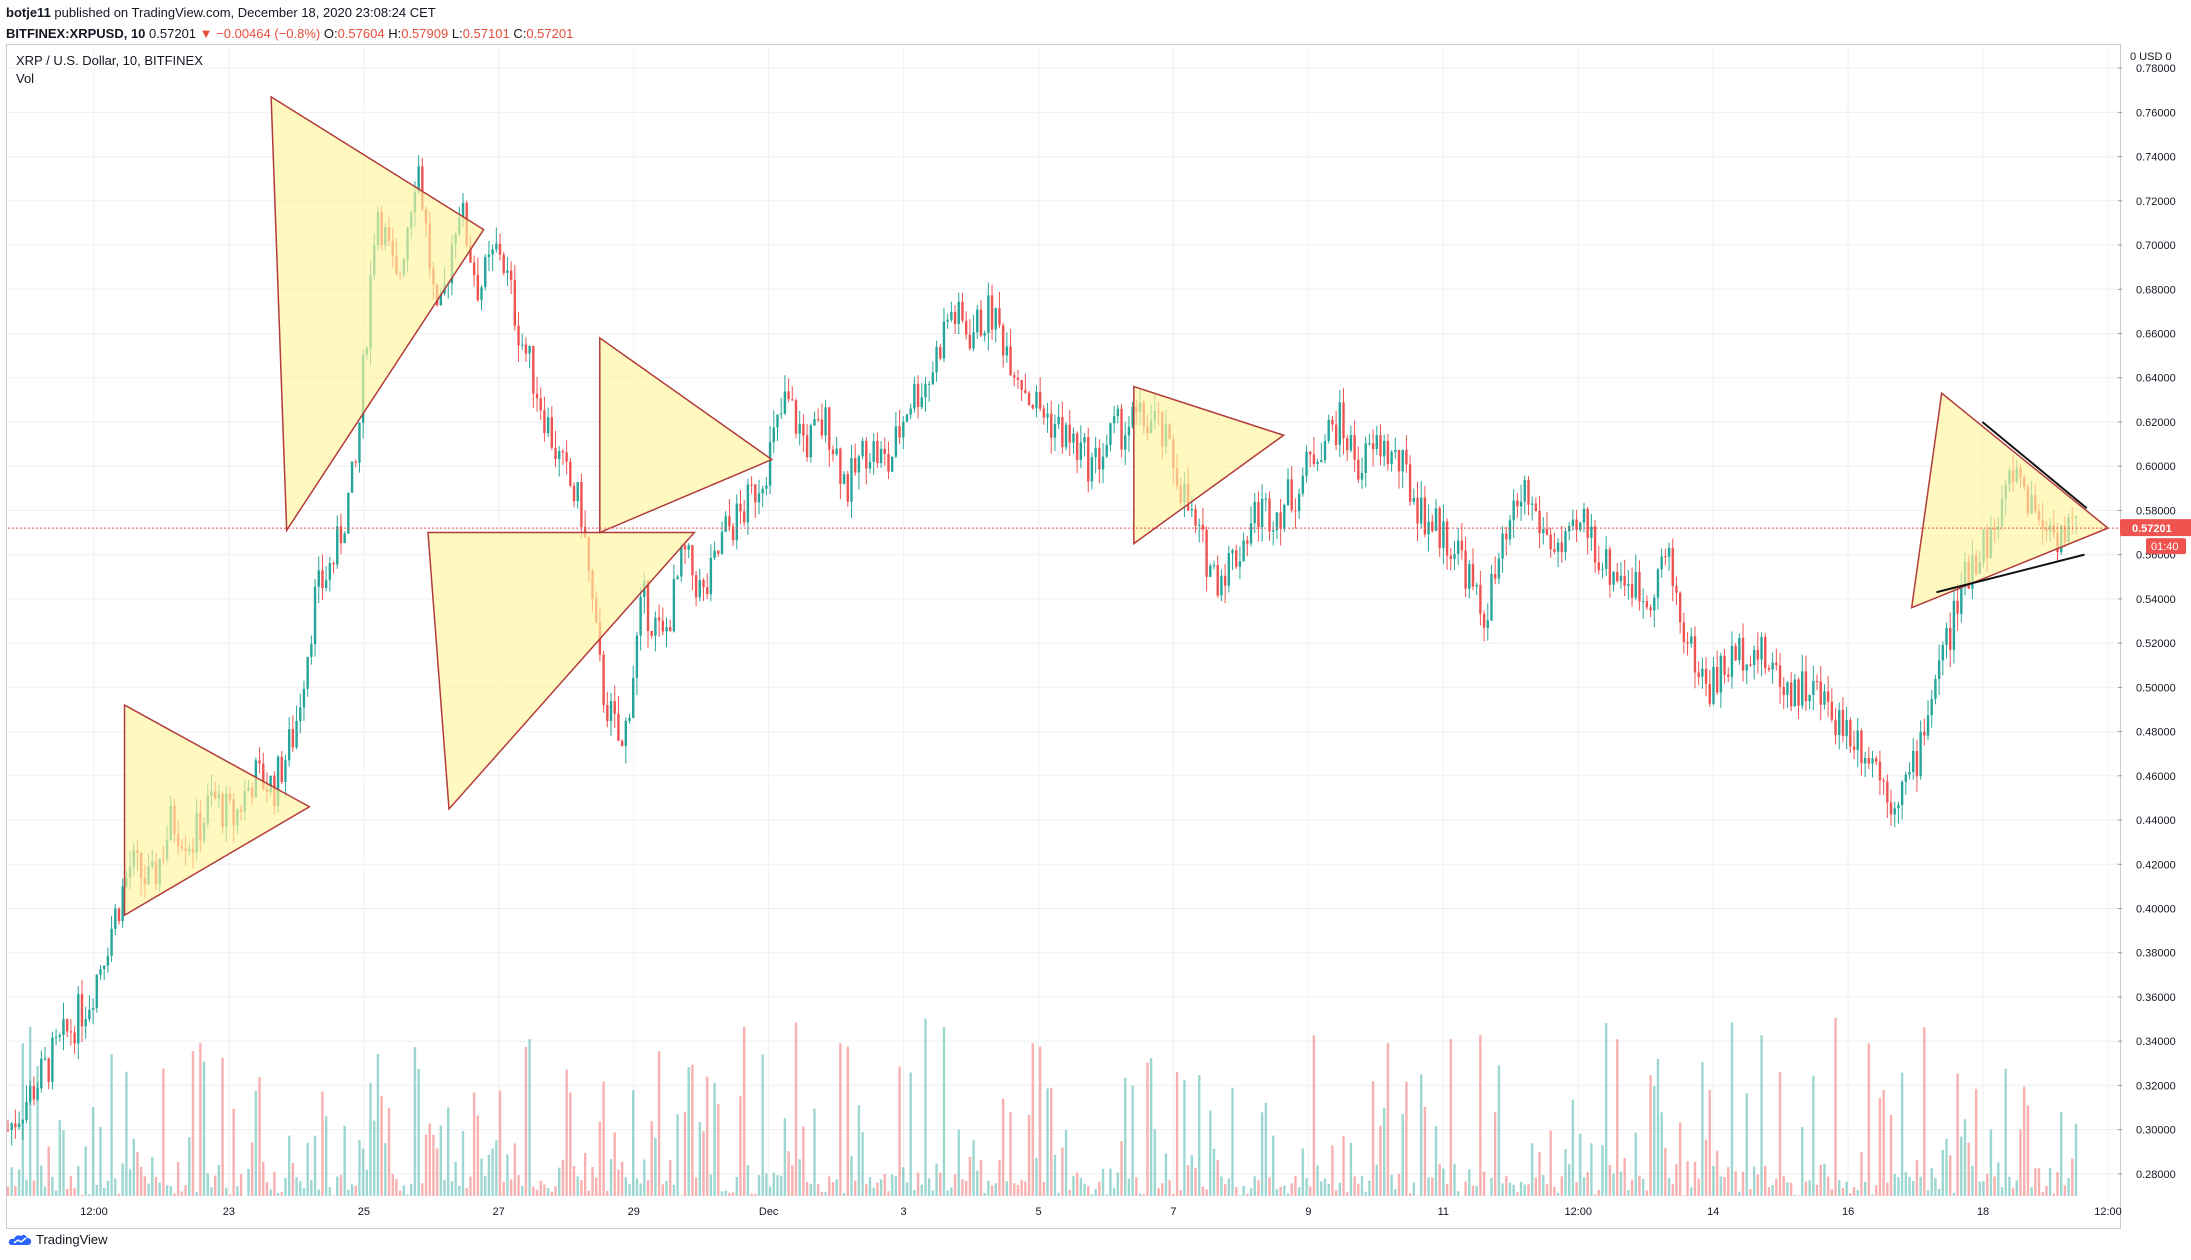 This screenshot has width=2191, height=1260. I want to click on y-tick-label: 0.74000, so click(2156, 158).